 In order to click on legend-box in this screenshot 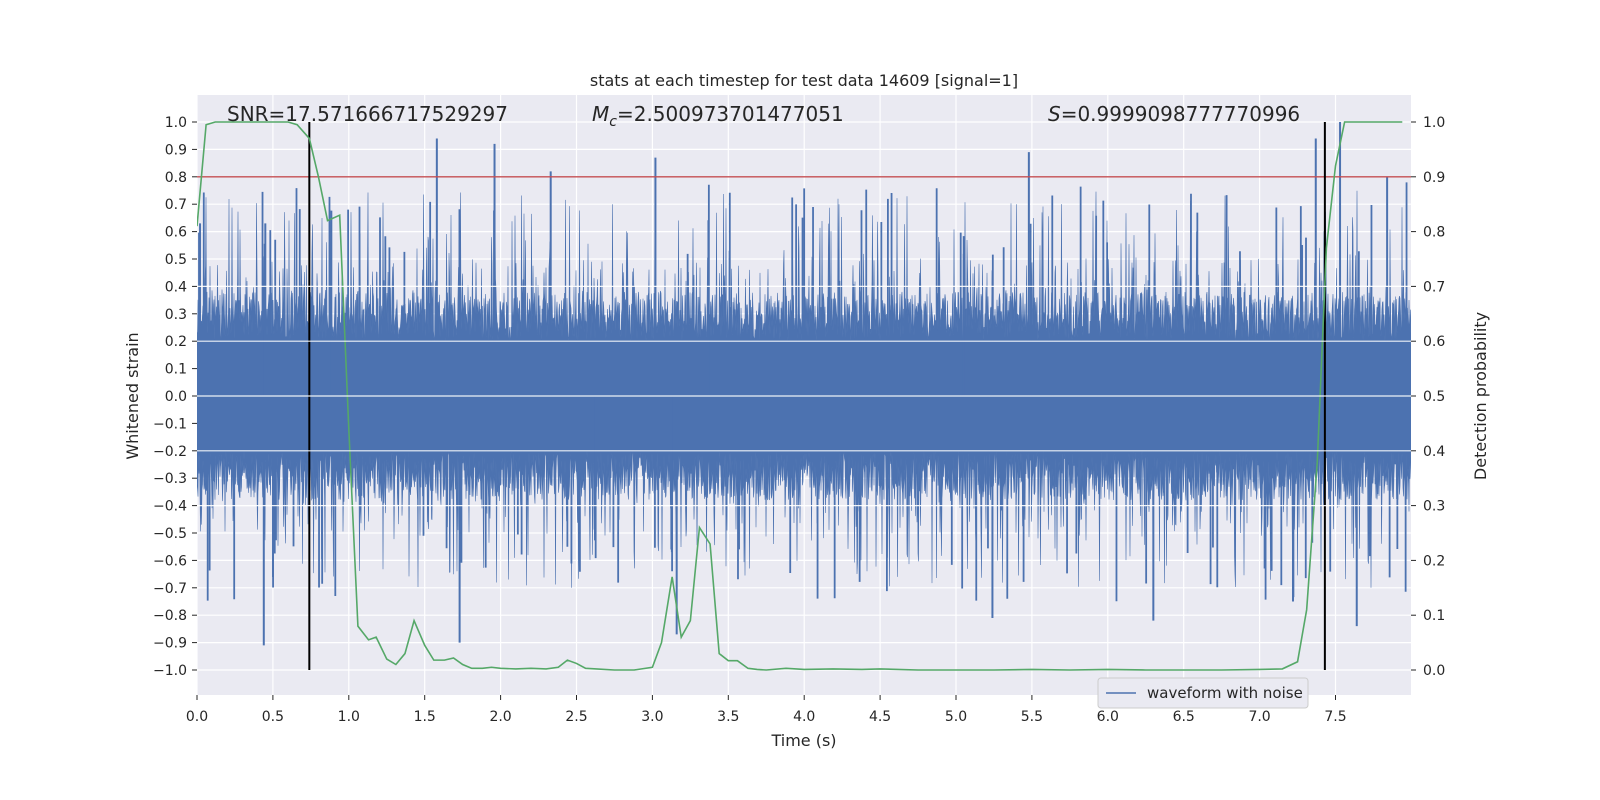, I will do `click(1203, 693)`.